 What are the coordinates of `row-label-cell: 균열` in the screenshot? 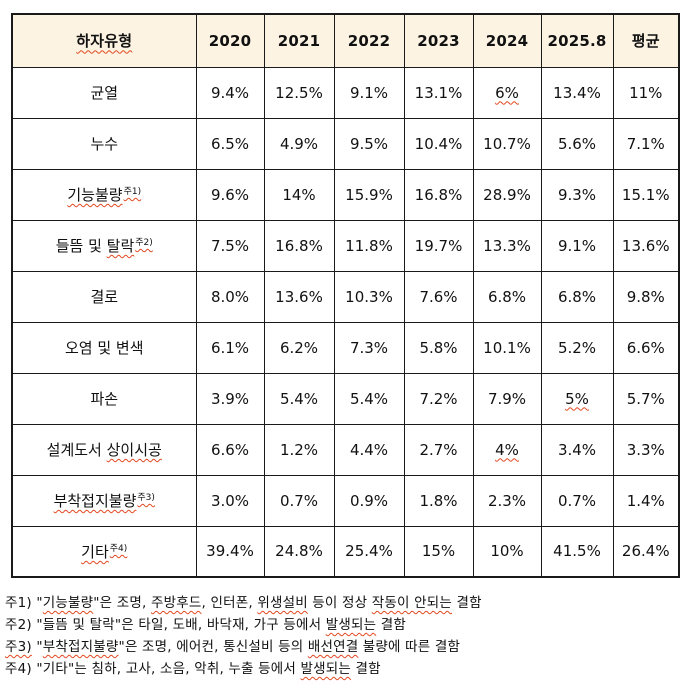 It's located at (104, 92).